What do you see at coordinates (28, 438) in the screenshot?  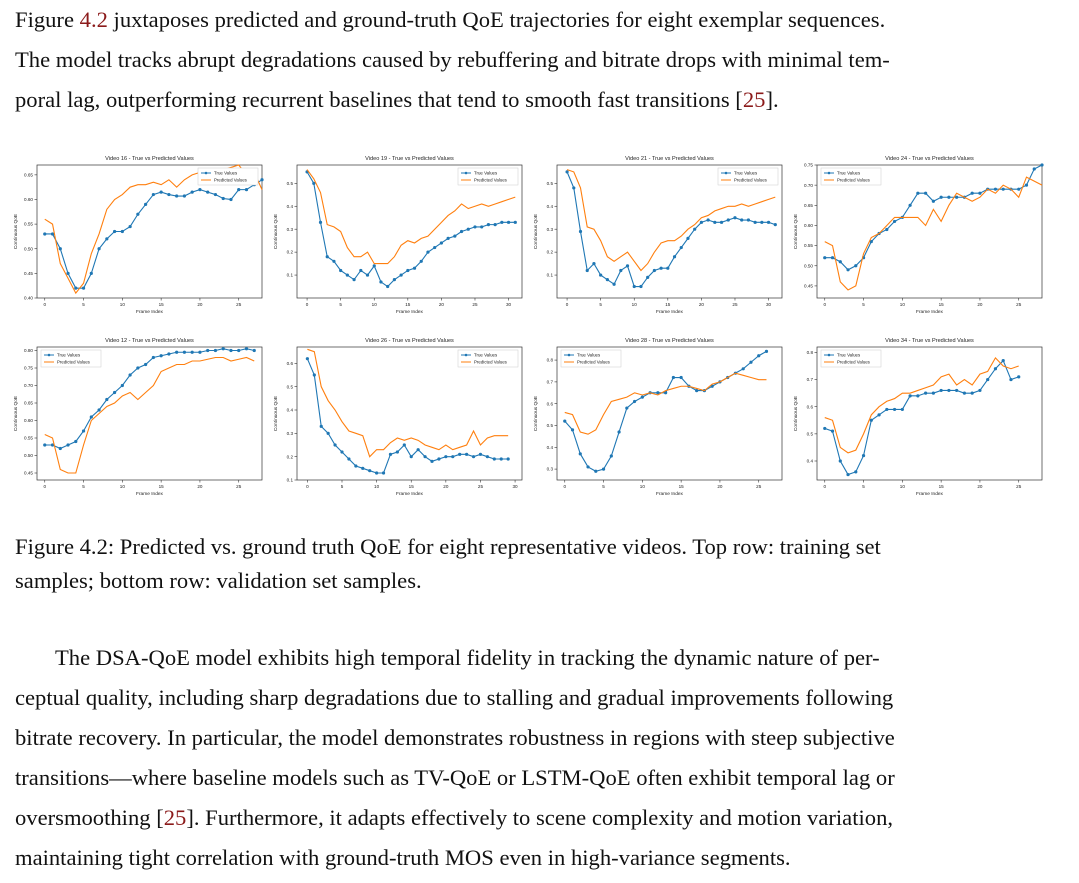 I see `y-tick-label: 0.55` at bounding box center [28, 438].